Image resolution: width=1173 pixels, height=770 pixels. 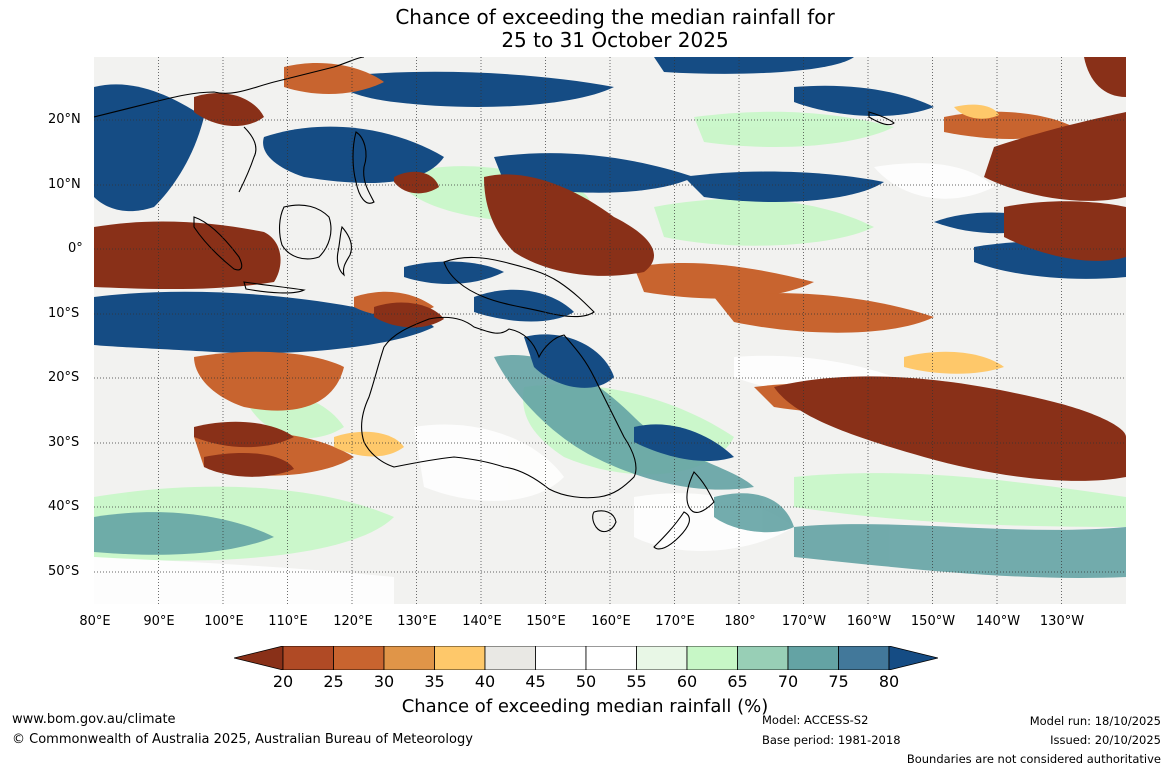 I want to click on colorbar-tick: 25, so click(x=333, y=681).